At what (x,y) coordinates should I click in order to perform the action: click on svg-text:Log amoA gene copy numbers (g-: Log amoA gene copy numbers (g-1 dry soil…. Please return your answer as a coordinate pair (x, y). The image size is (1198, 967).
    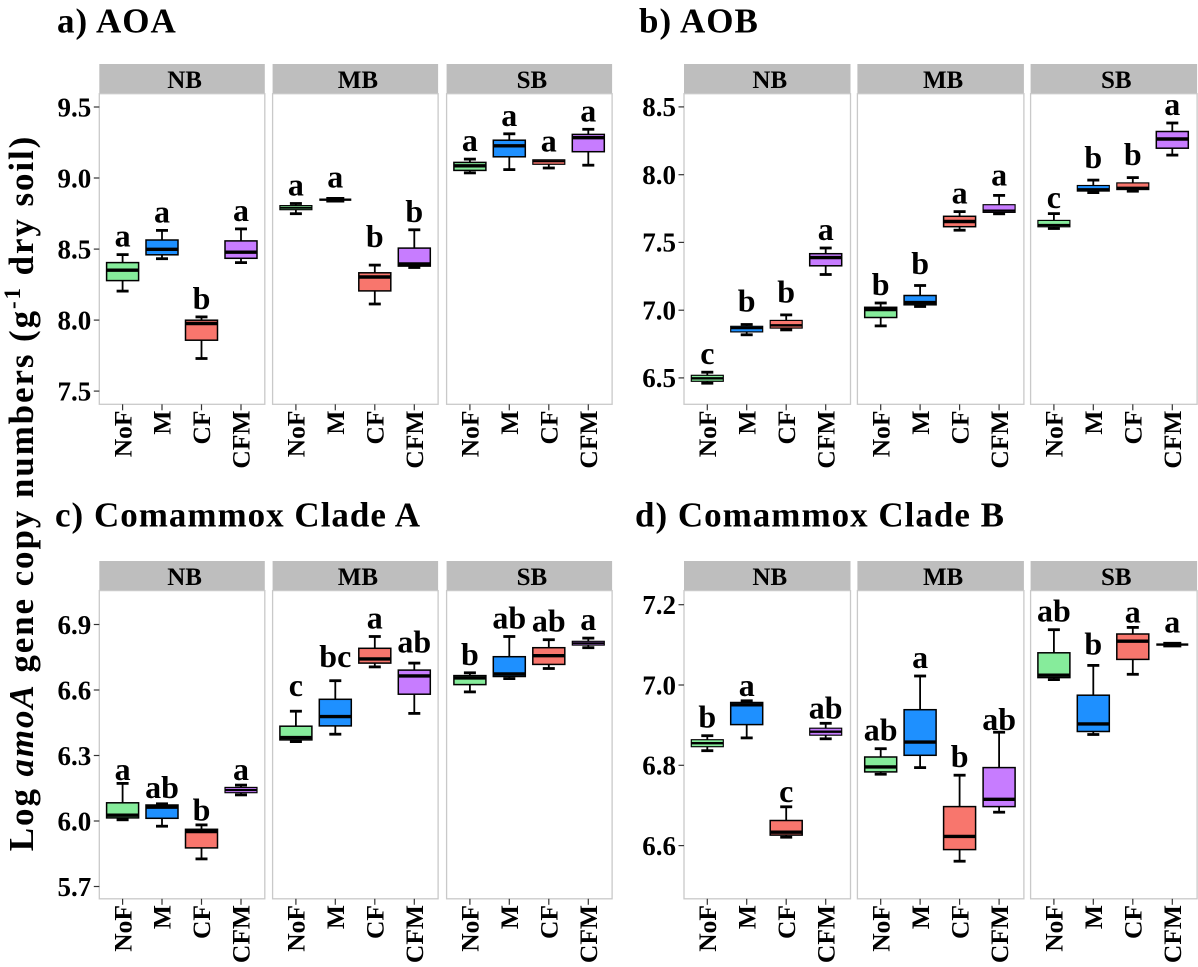
    Looking at the image, I should click on (20, 493).